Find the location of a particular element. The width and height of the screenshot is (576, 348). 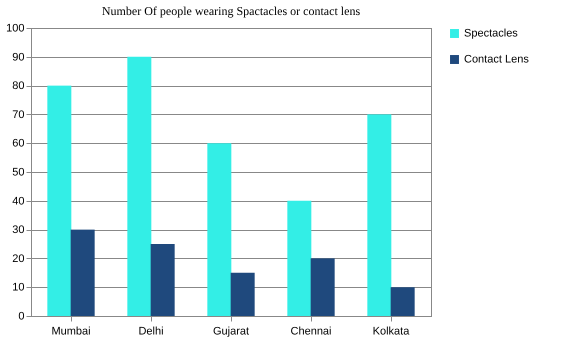

legend-label: Spectacles is located at coordinates (491, 34).